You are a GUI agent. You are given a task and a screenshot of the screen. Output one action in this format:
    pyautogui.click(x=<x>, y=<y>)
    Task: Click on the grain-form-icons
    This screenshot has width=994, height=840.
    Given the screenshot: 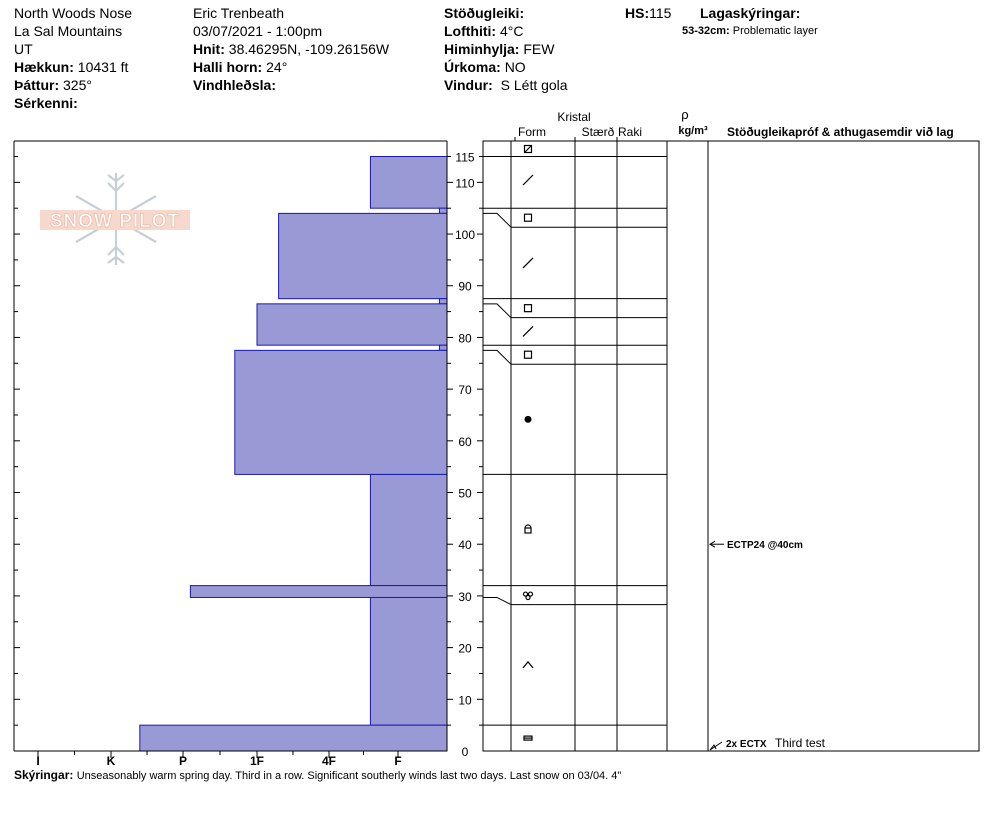 What is the action you would take?
    pyautogui.click(x=528, y=442)
    